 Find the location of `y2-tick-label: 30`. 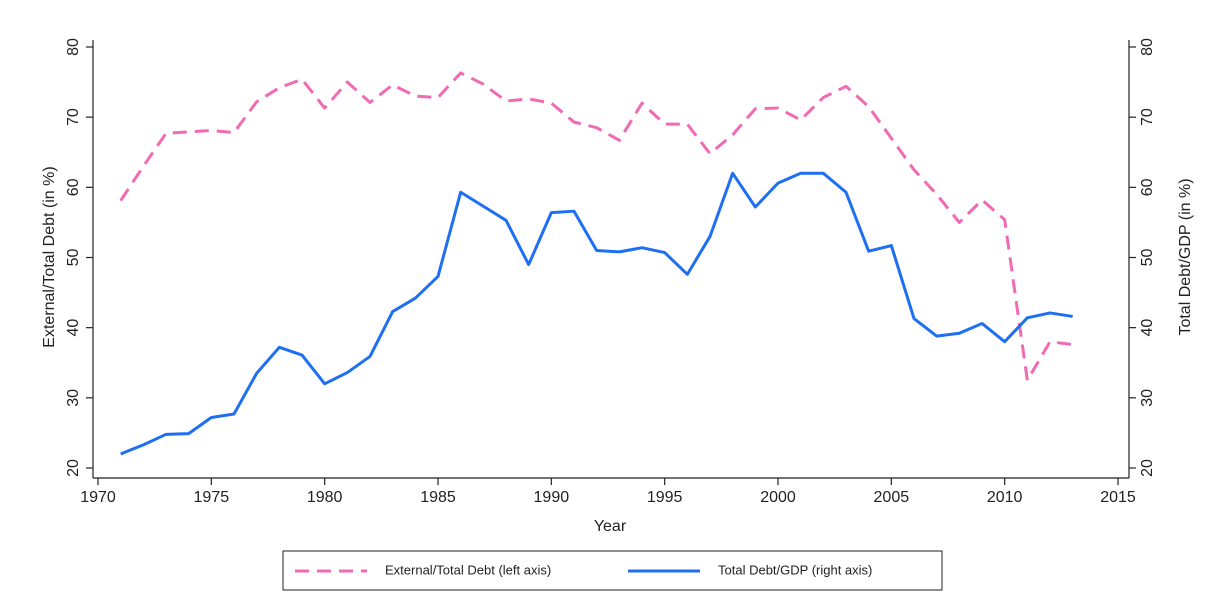

y2-tick-label: 30 is located at coordinates (1147, 398).